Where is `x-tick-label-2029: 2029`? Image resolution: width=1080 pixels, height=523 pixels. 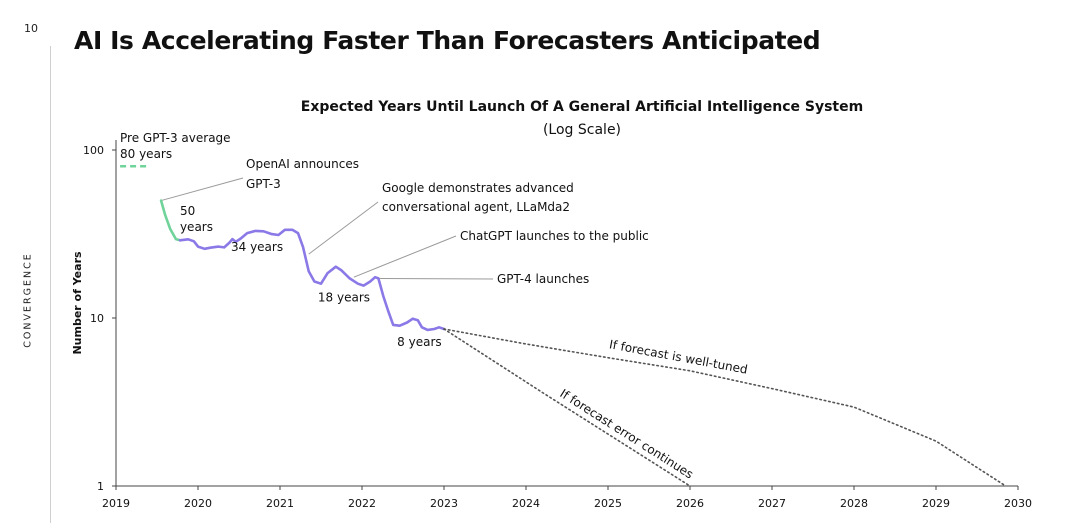 x-tick-label-2029: 2029 is located at coordinates (936, 503).